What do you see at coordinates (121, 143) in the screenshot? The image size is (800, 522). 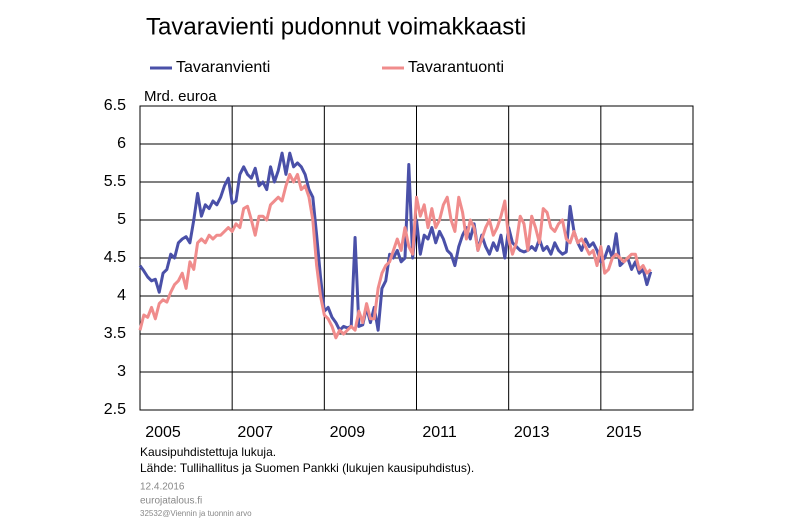 I see `y-tick-label: 6` at bounding box center [121, 143].